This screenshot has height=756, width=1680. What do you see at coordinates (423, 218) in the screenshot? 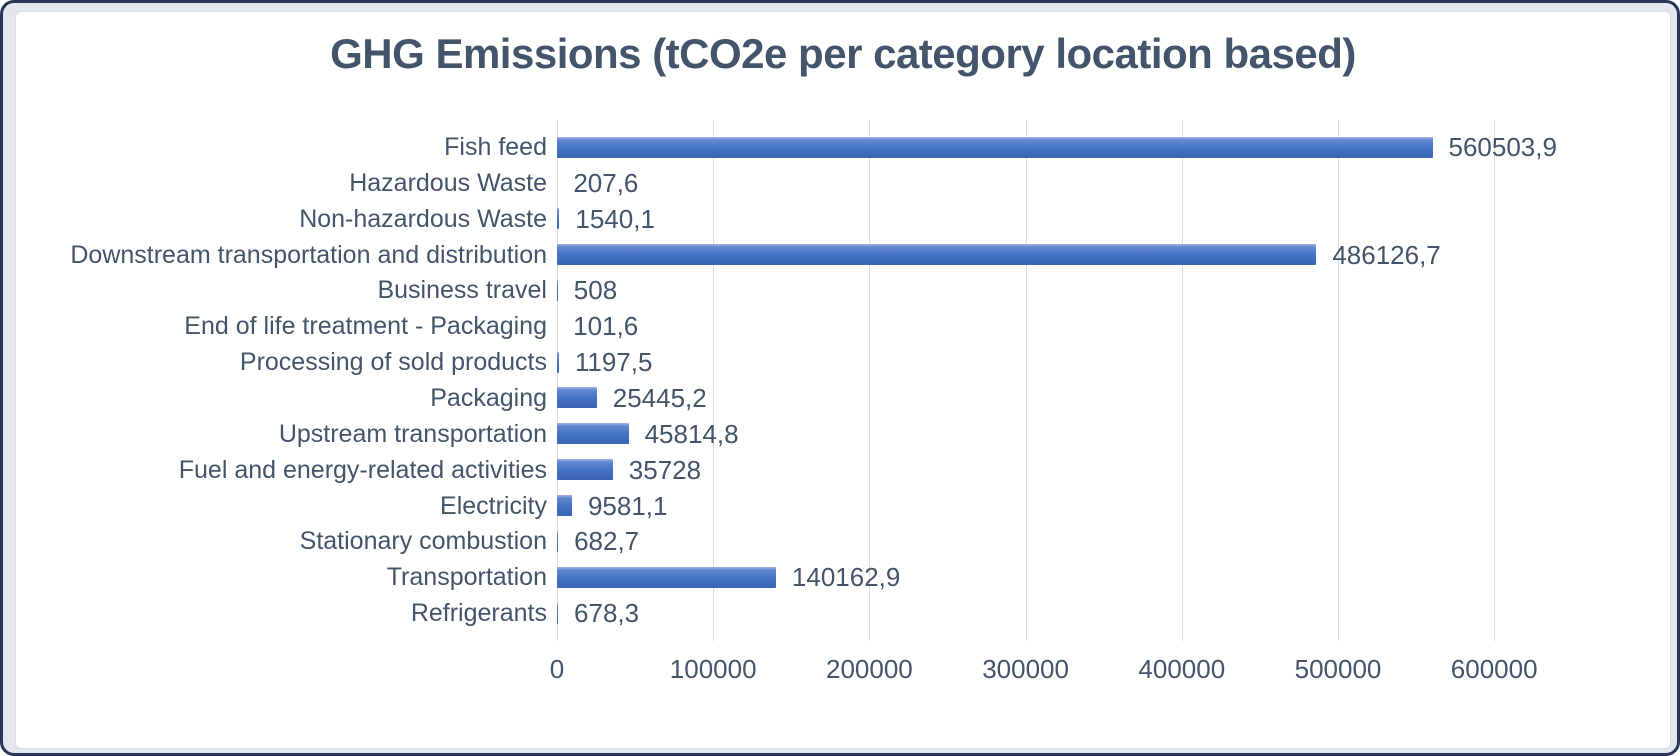
I see `category-label: Non-hazardous Waste` at bounding box center [423, 218].